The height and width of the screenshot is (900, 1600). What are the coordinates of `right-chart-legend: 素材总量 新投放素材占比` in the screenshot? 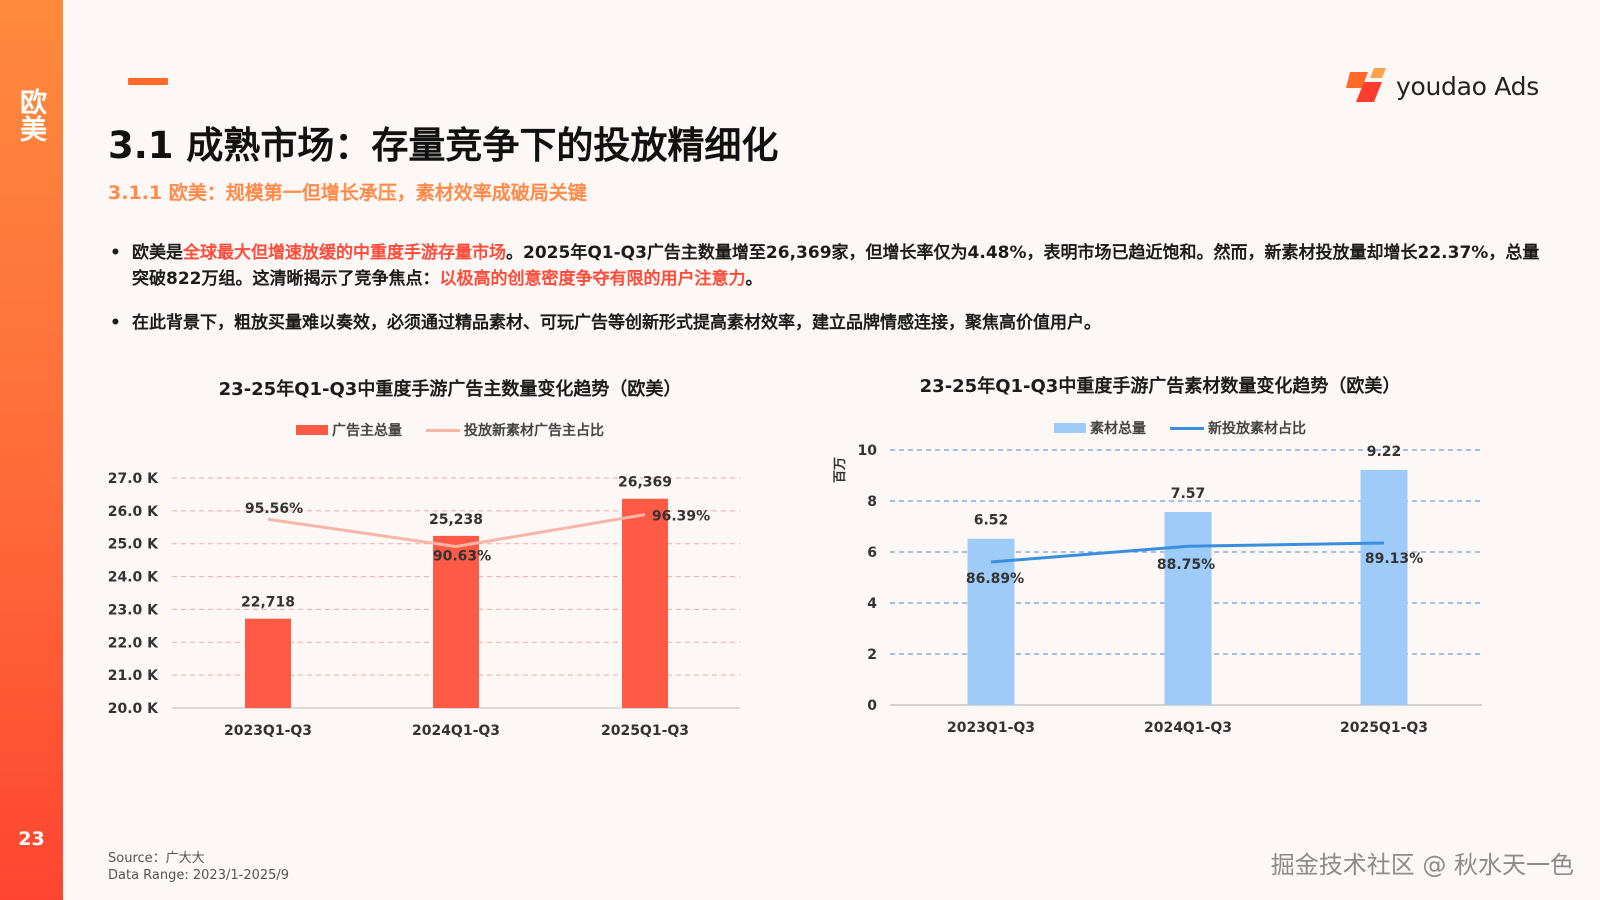 It's located at (1192, 428).